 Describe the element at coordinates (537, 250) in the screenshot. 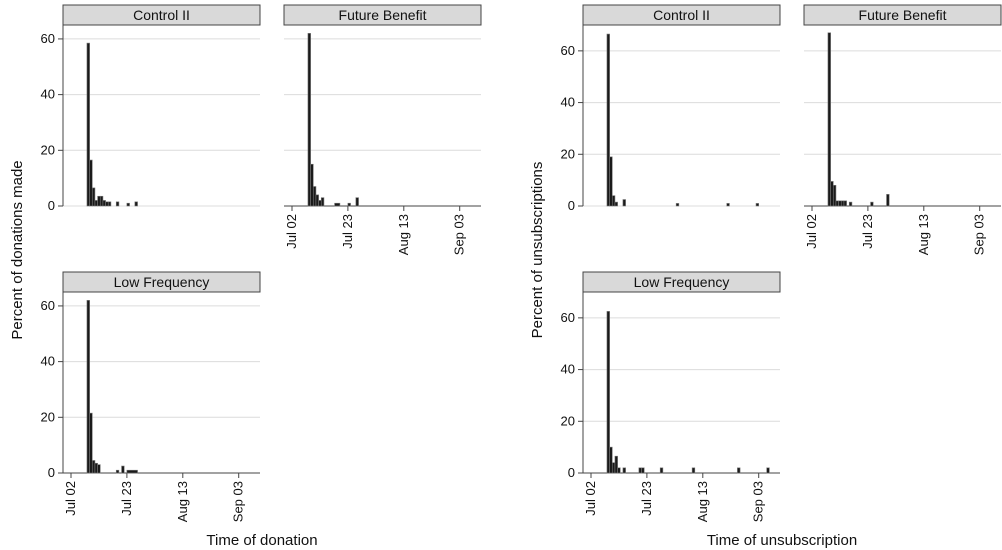

I see `y-axis-label: Percent of unsubscriptions` at that location.